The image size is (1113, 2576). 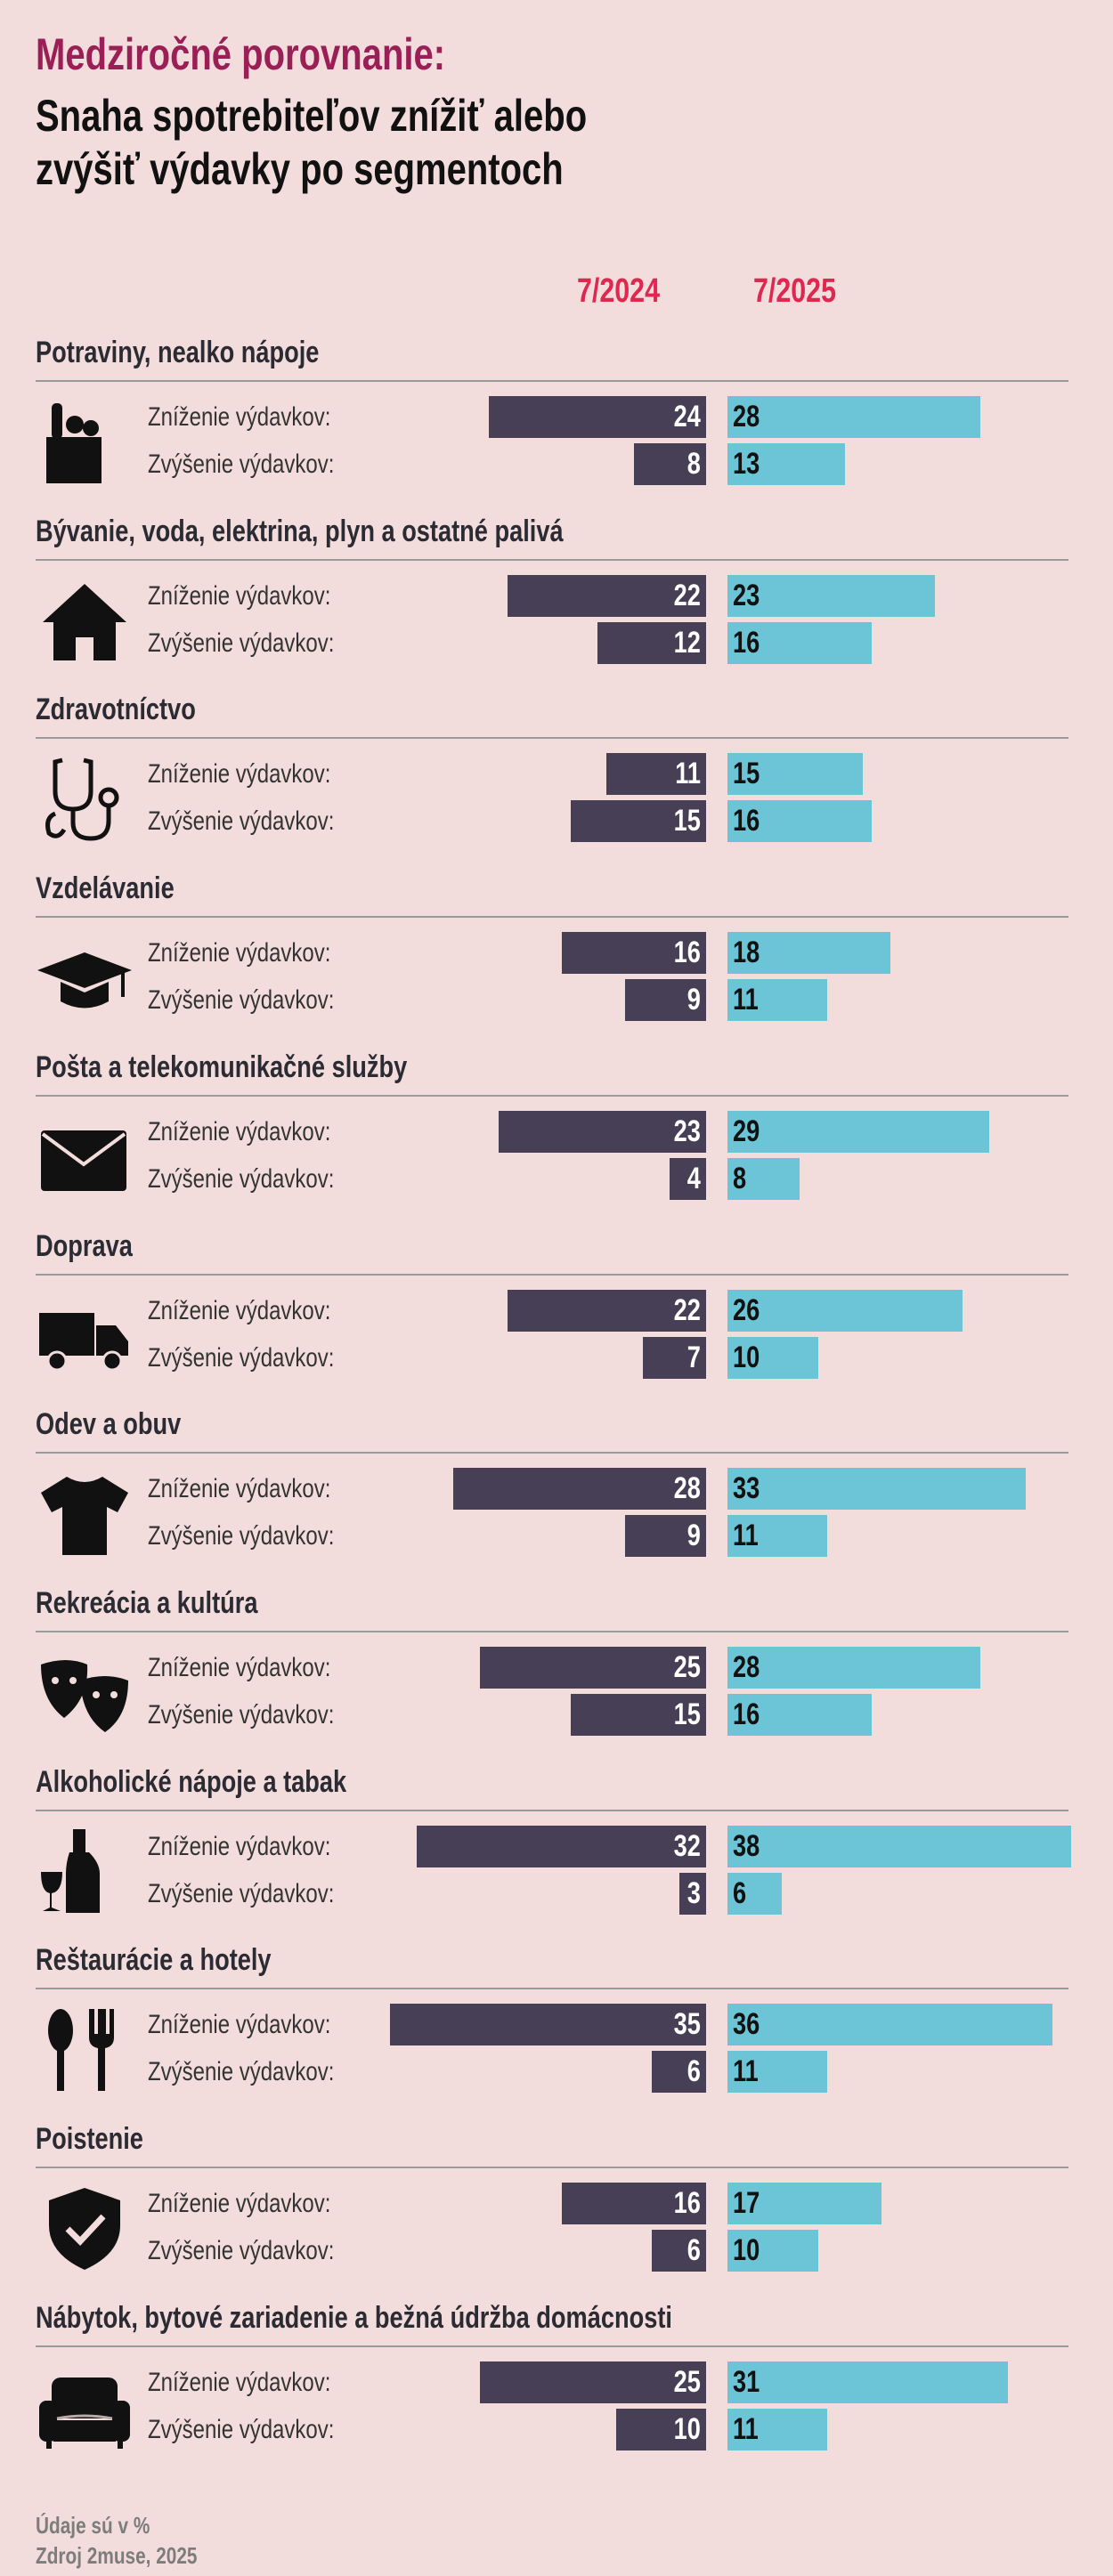 I want to click on bar-2024-decrease: 16, so click(x=633, y=954).